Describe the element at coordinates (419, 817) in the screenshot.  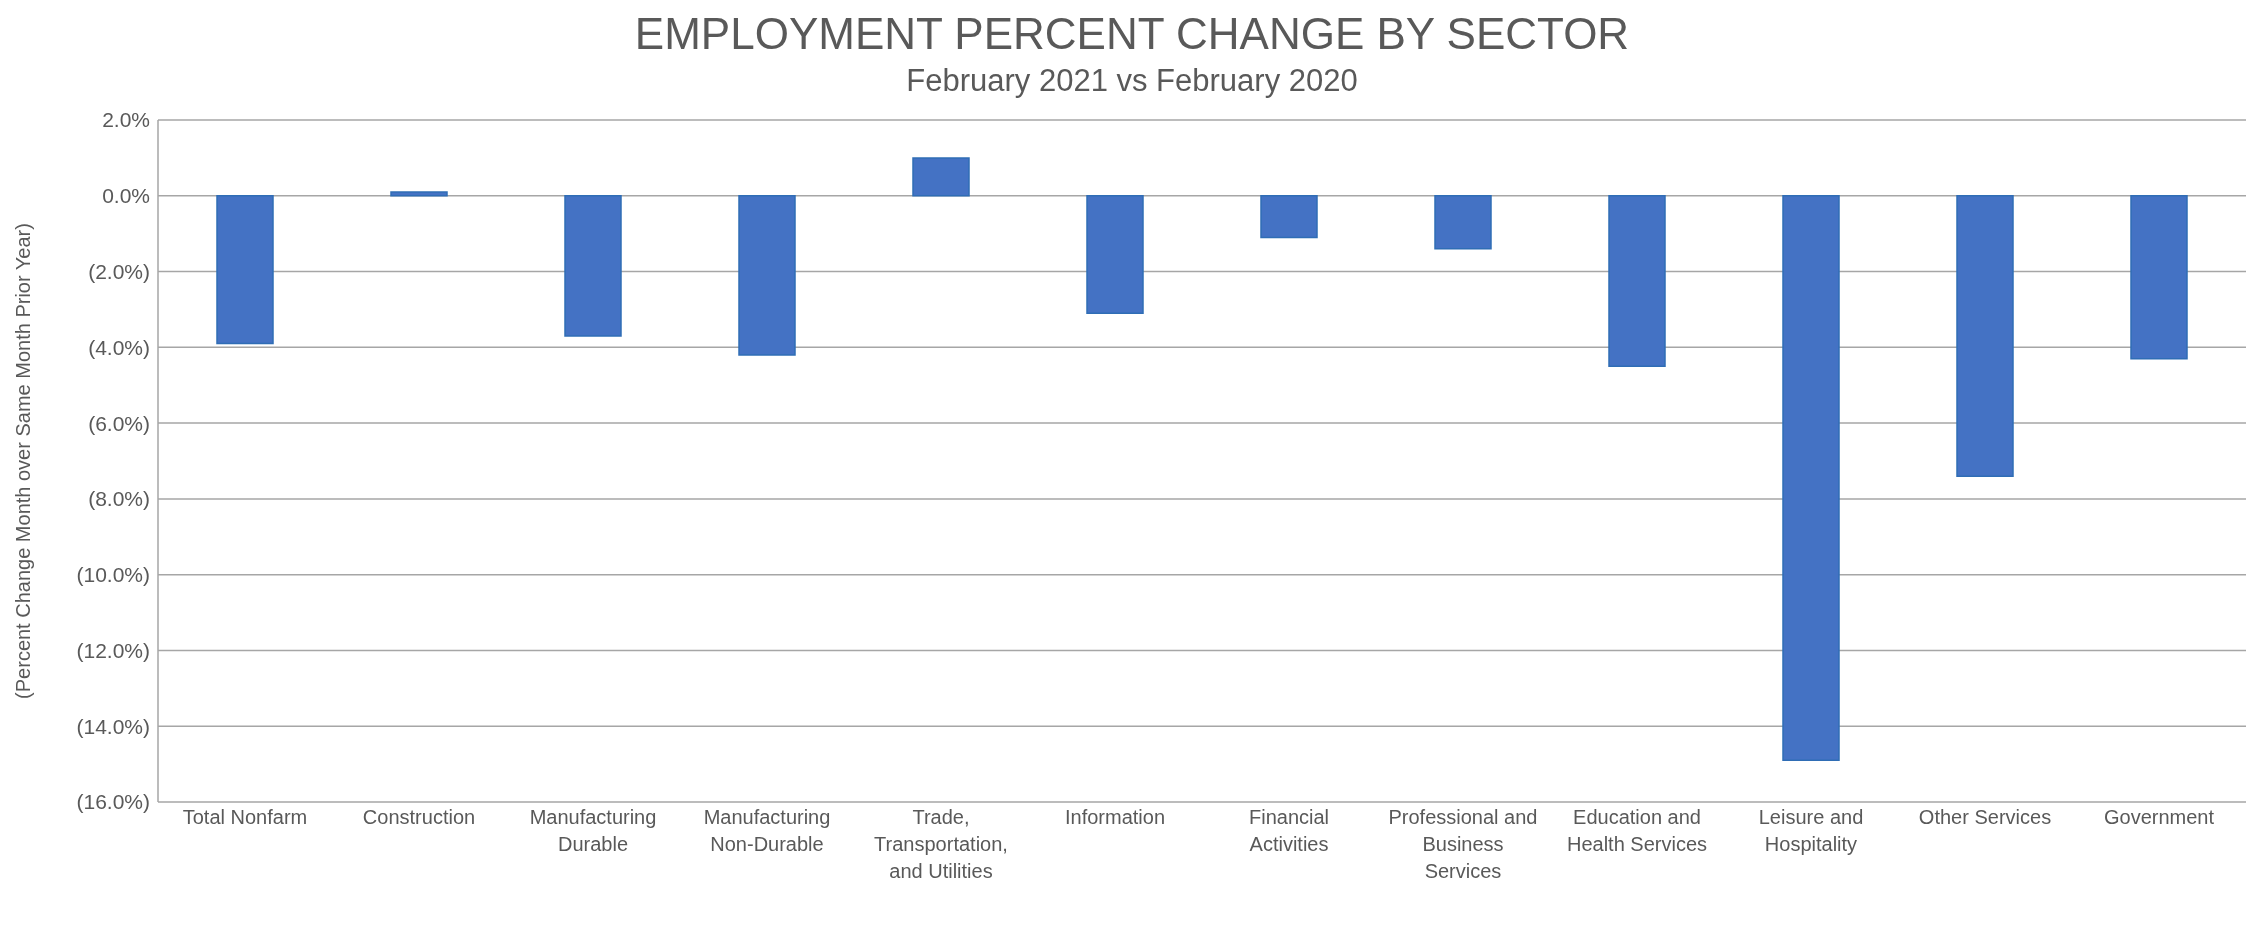
I see `x-tick-label: Construction` at that location.